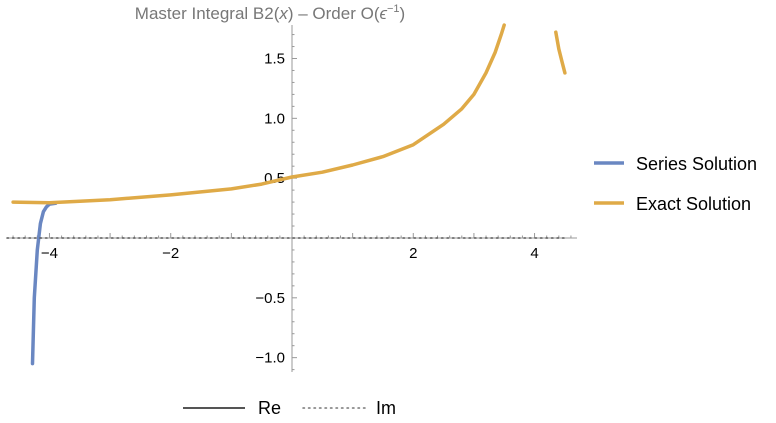  Describe the element at coordinates (334, 13) in the screenshot. I see `title-middle: ) – Order O(` at that location.